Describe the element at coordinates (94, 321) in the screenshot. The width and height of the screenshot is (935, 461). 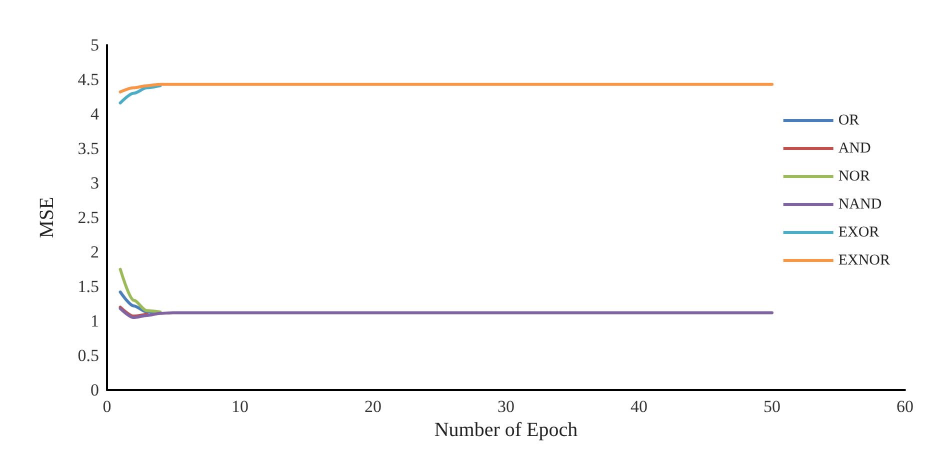
I see `y-tick-label: 1` at that location.